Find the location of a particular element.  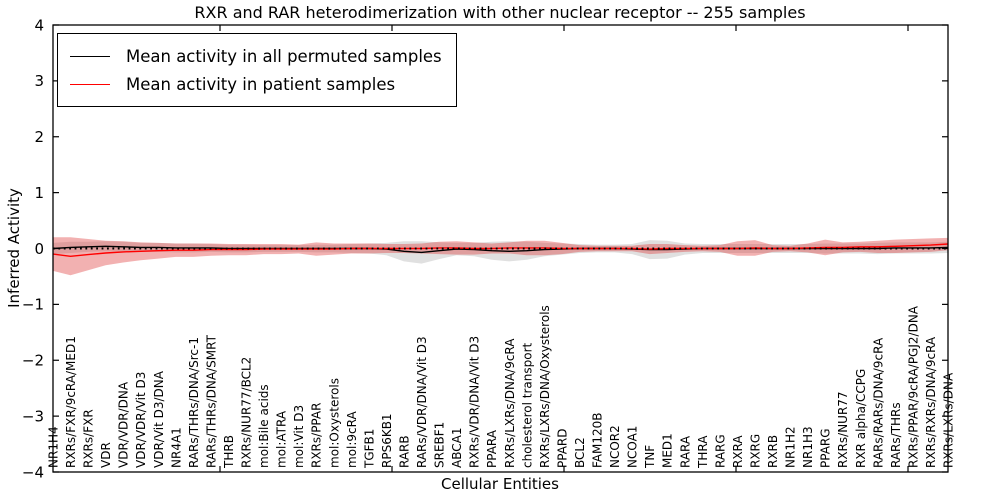

y-tick-label: −2 is located at coordinates (33, 361).